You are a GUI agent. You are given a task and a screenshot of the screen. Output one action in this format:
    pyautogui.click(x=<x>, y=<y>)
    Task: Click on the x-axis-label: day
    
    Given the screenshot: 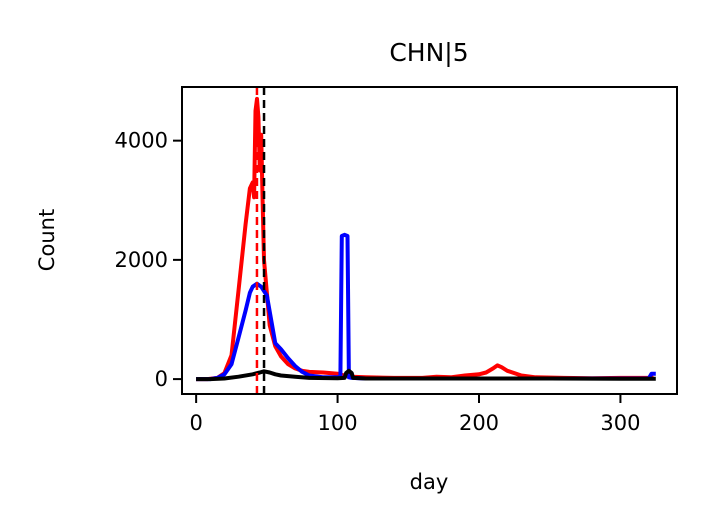 What is the action you would take?
    pyautogui.click(x=429, y=482)
    